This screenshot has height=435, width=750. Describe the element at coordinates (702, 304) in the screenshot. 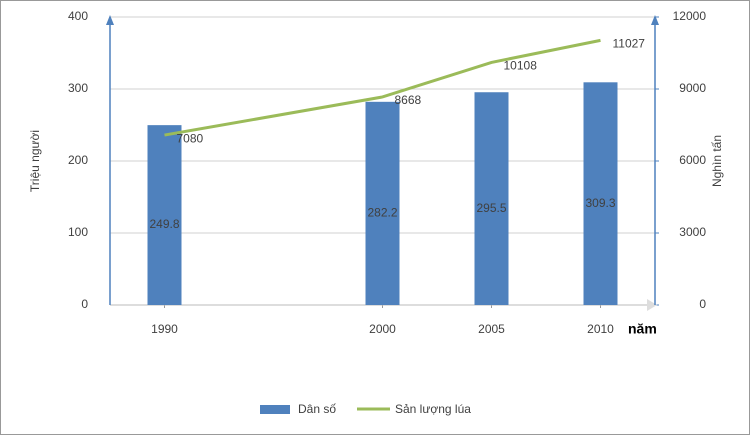

I see `y2-tick-label: 0` at that location.